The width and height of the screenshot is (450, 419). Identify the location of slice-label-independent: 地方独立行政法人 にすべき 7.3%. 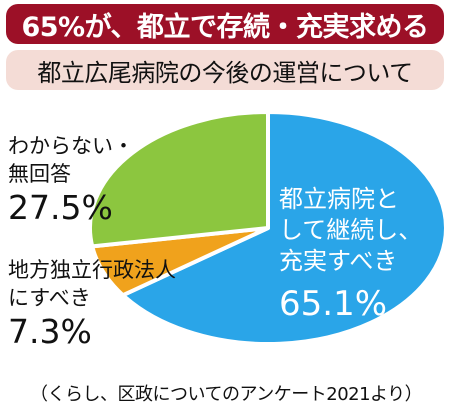
(92, 304).